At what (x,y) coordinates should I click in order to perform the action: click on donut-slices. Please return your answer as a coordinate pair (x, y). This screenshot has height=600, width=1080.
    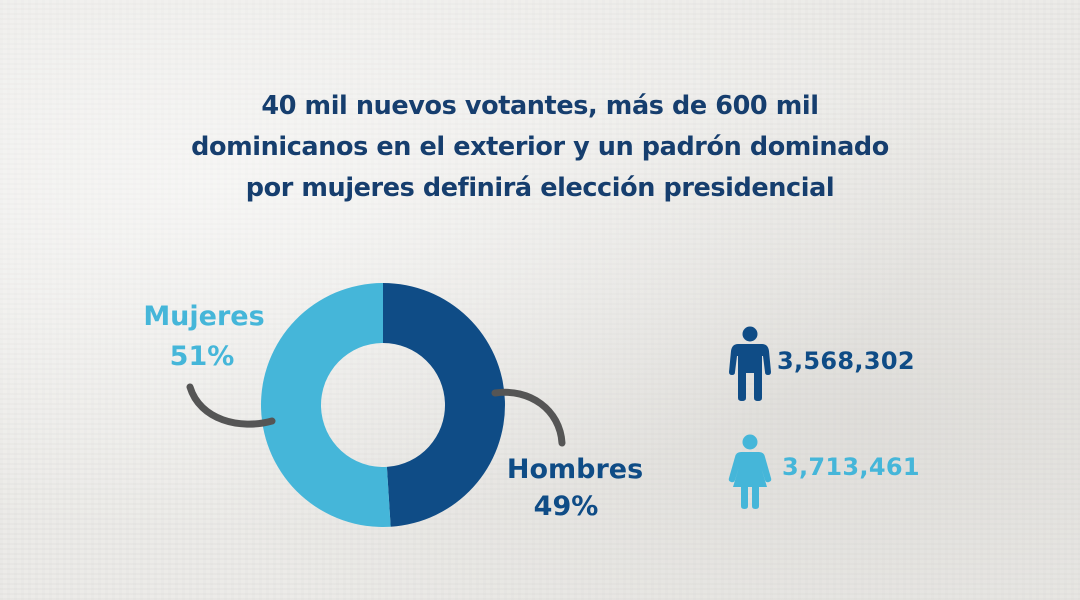
    Looking at the image, I should click on (383, 405).